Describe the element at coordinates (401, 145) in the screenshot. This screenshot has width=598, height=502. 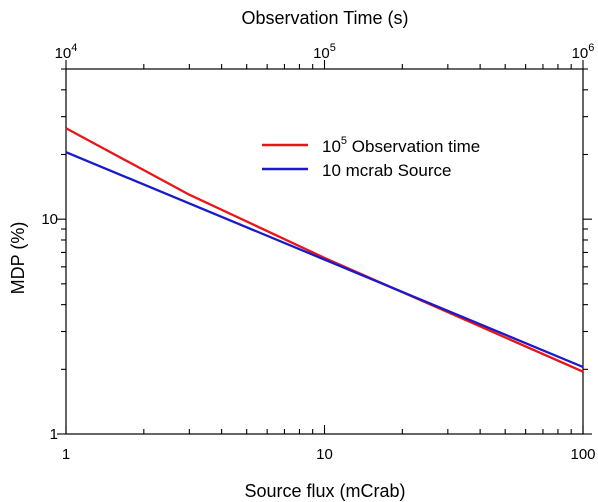
I see `legend-label-observation-time: 105 Observation time` at that location.